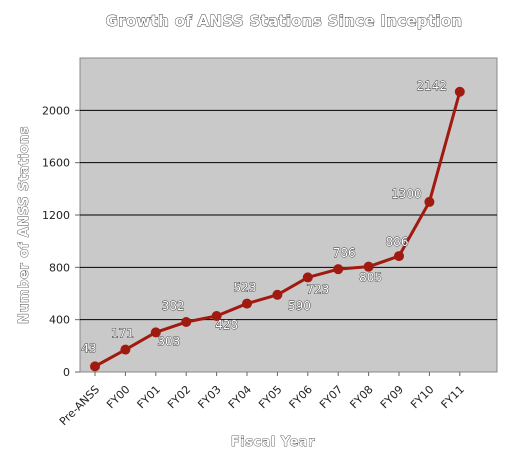  Describe the element at coordinates (331, 397) in the screenshot. I see `x-tick-label: FY07` at that location.